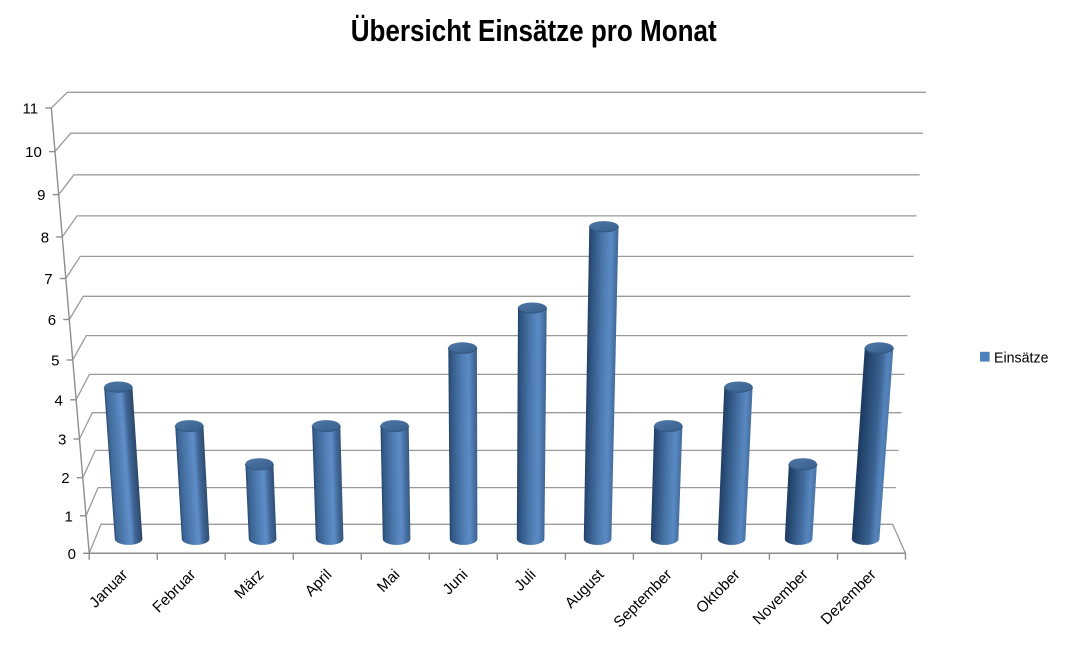  I want to click on svg-text: 6, so click(52, 320).